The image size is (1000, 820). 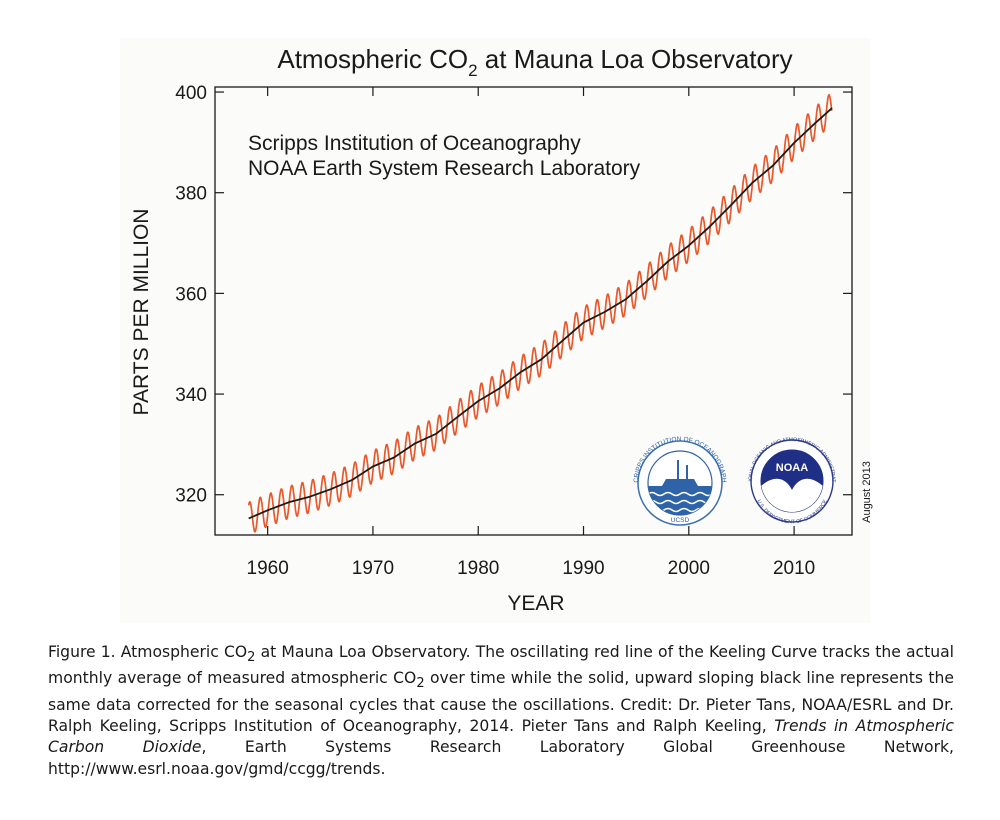 What do you see at coordinates (501, 737) in the screenshot?
I see `caption-italic-title: Trends in Atmospheric Carbon Dioxide` at bounding box center [501, 737].